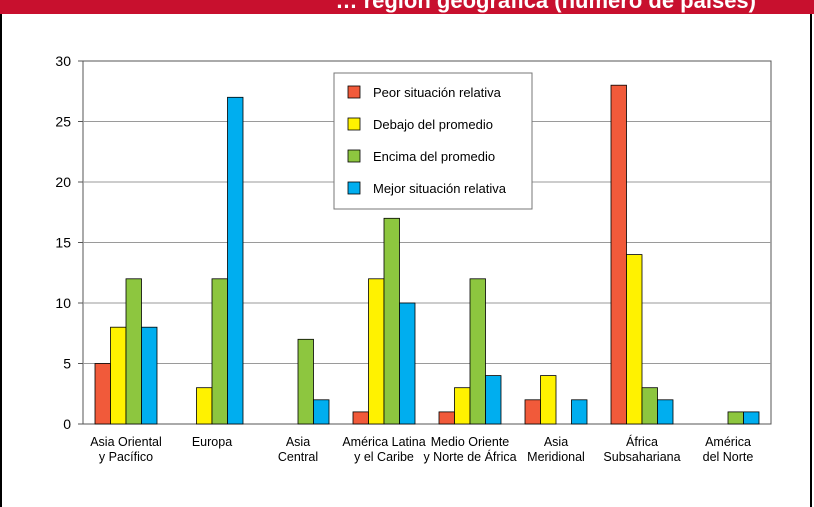 This screenshot has height=507, width=814. I want to click on legend-label: Mejor situación relativa, so click(440, 188).